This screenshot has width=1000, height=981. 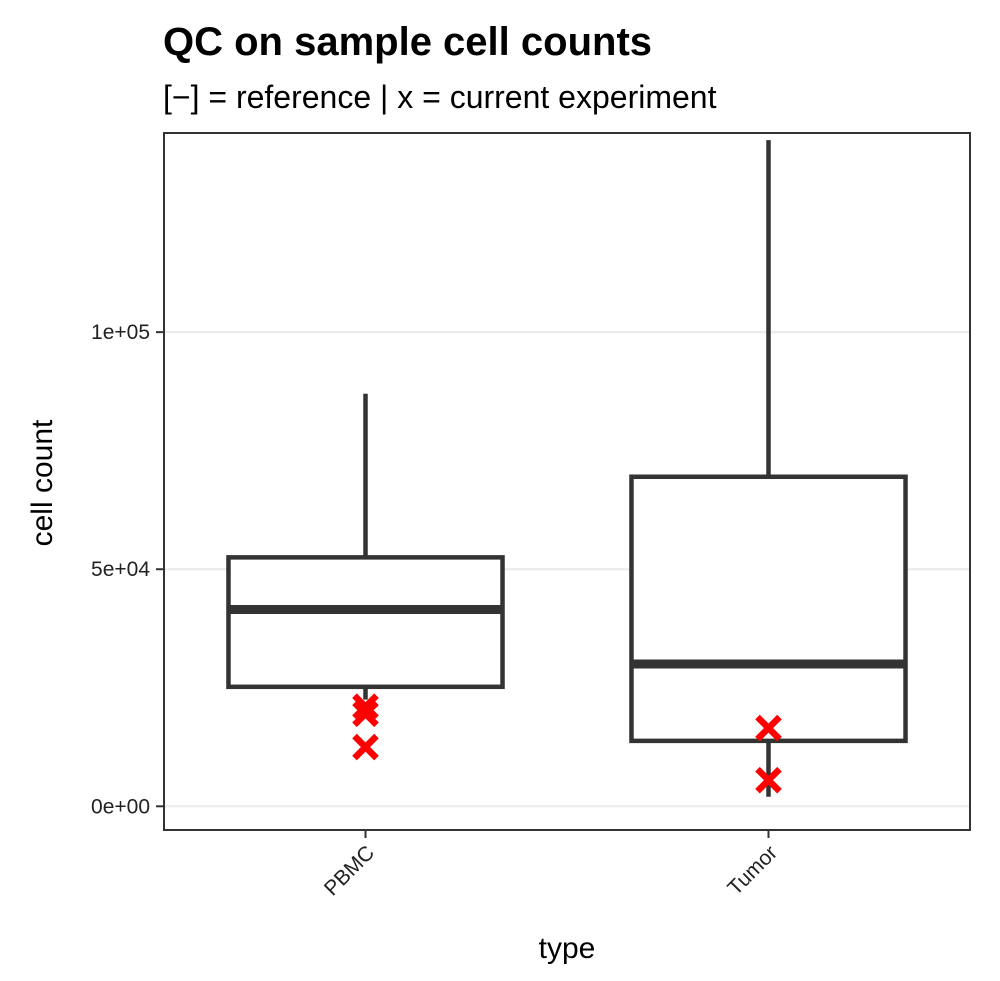 I want to click on chart-title: QC on sample cell counts, so click(x=407, y=42).